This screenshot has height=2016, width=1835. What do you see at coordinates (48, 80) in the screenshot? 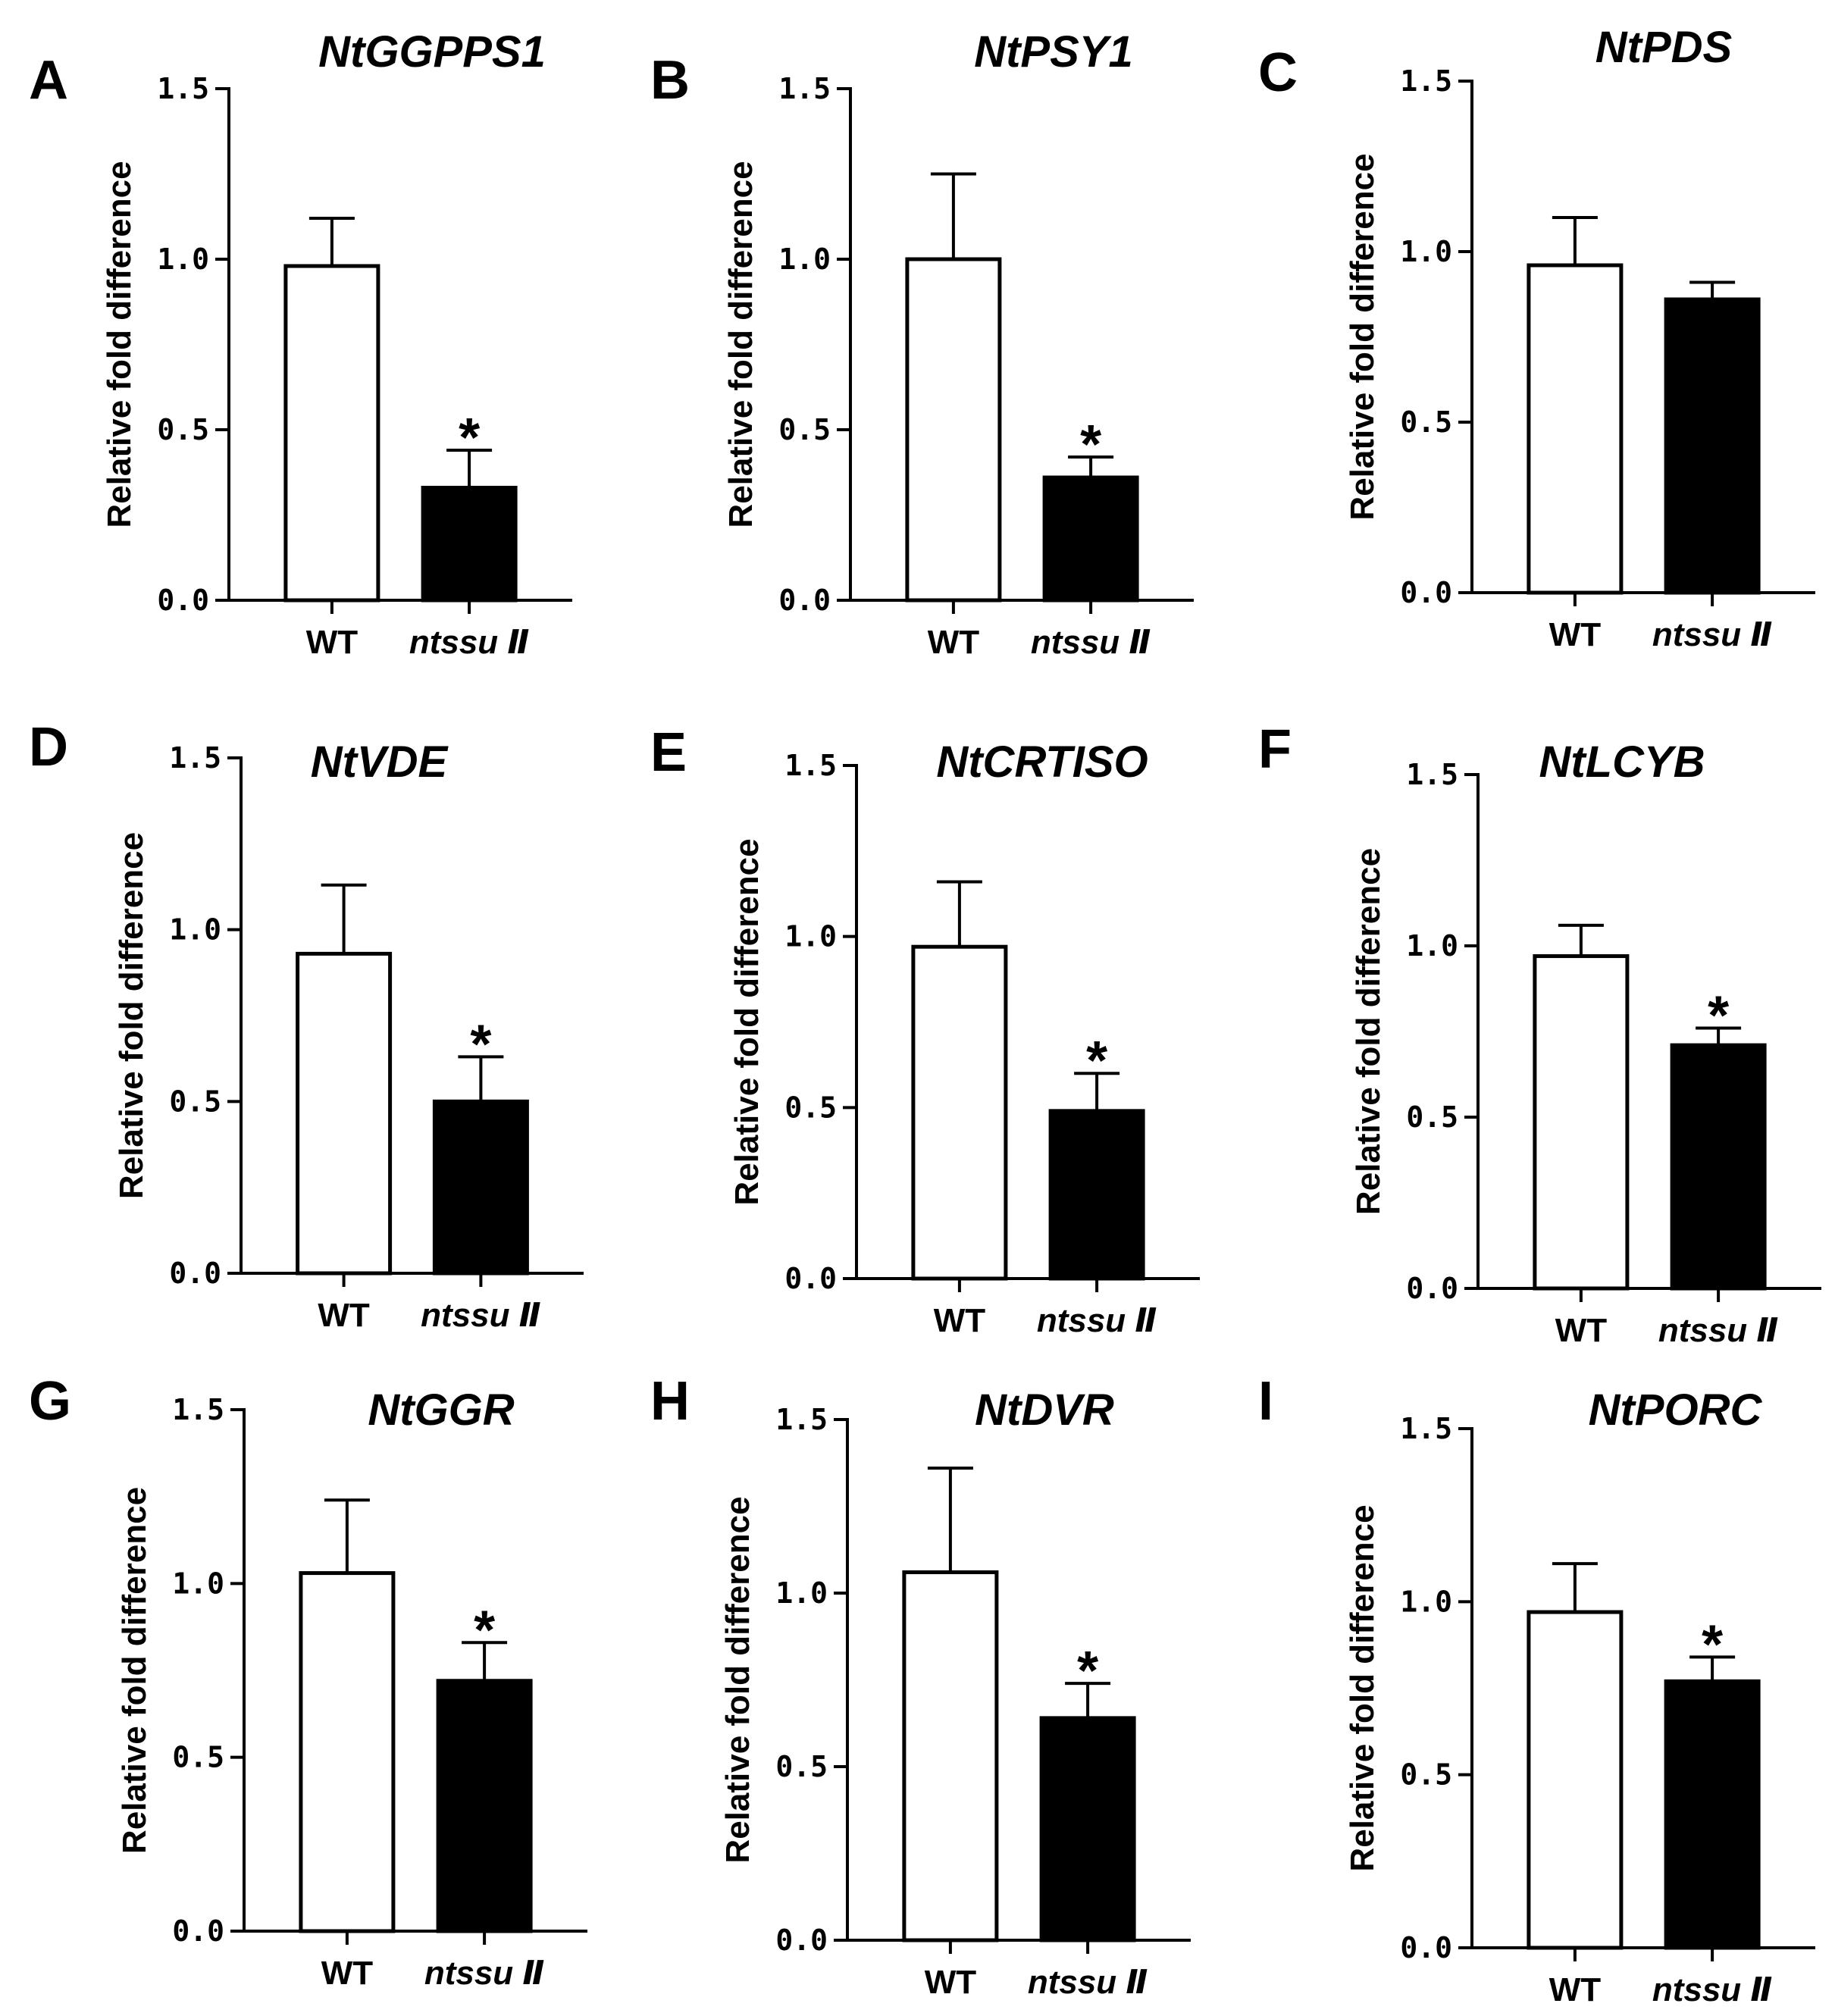
I see `panel-letter: A` at bounding box center [48, 80].